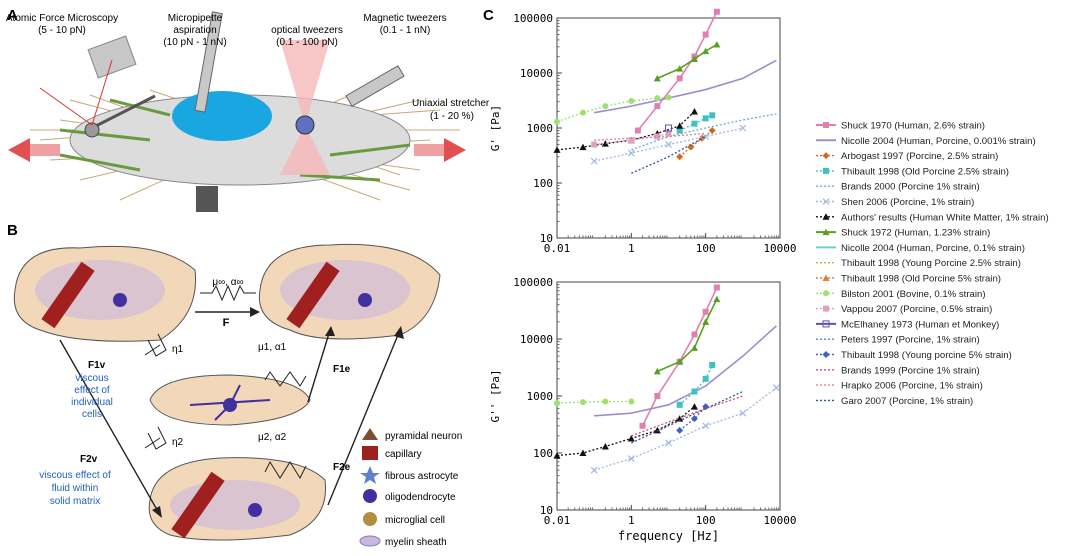 Image resolution: width=1074 pixels, height=556 pixels. I want to click on objective, so click(207, 199).